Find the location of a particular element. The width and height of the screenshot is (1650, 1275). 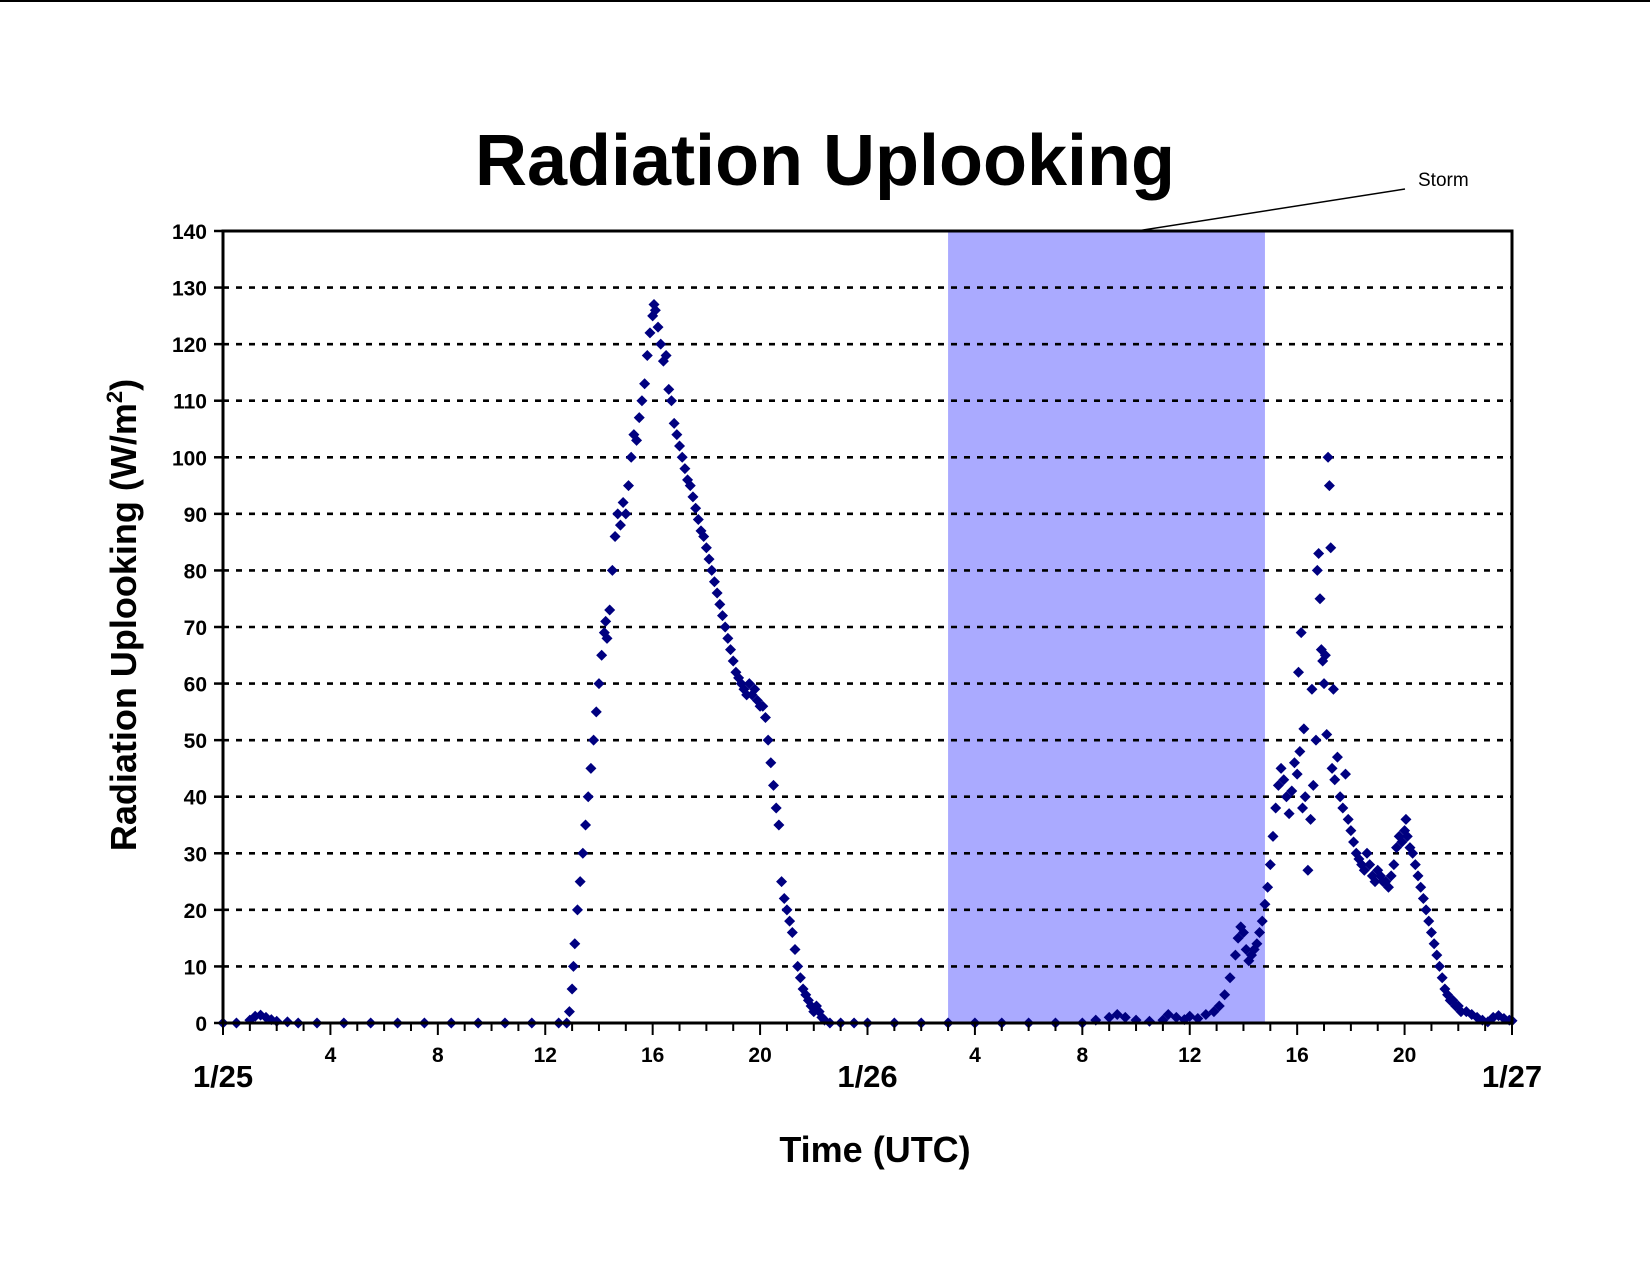

chart-title: Radiation Uplooking is located at coordinates (825, 161).